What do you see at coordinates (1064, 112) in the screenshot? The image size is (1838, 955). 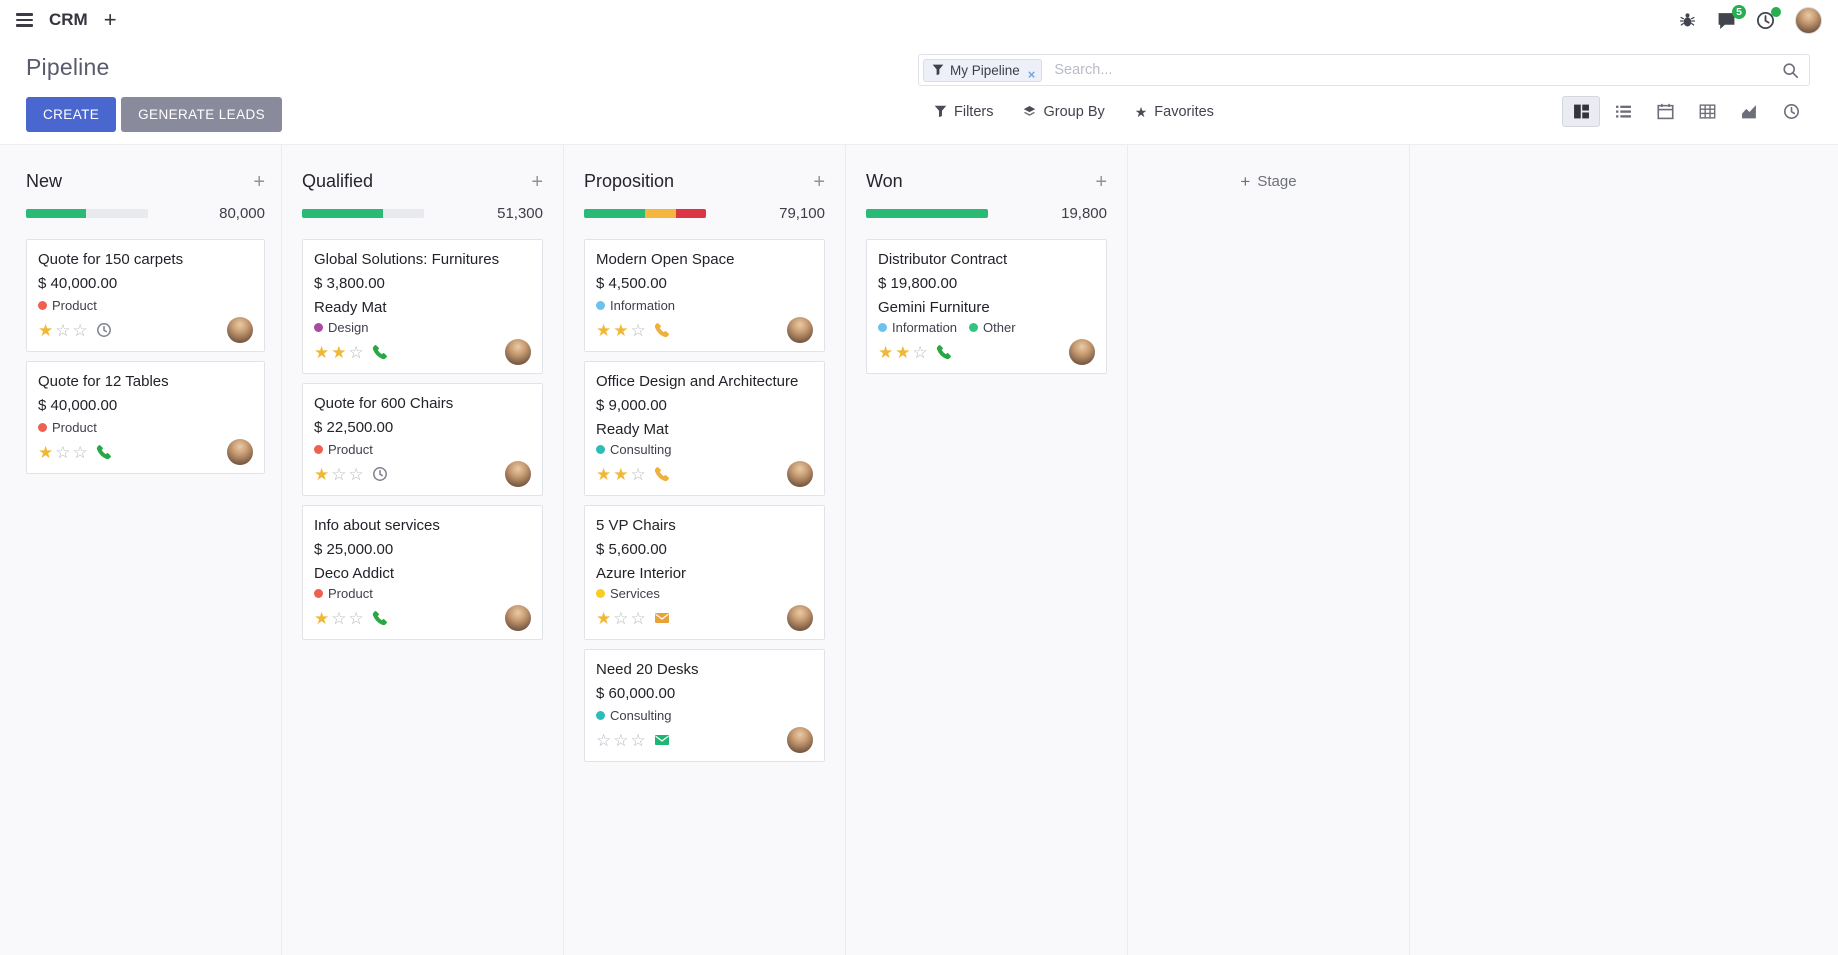 I see `group-by-menu: Group By` at bounding box center [1064, 112].